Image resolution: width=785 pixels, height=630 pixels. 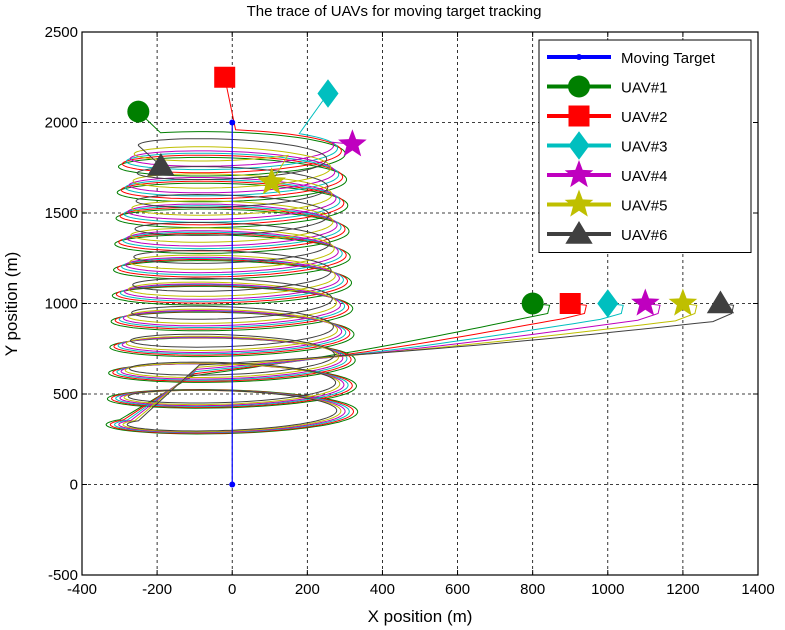 What do you see at coordinates (607, 589) in the screenshot?
I see `x-tick-label: 1000` at bounding box center [607, 589].